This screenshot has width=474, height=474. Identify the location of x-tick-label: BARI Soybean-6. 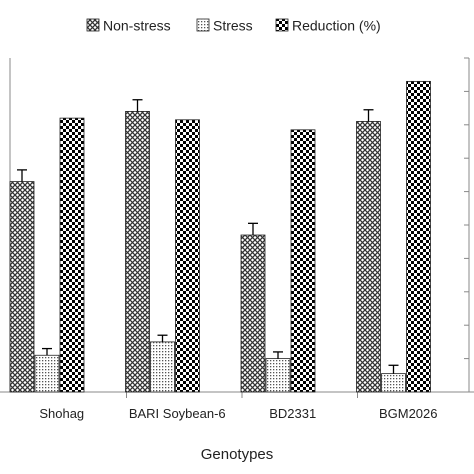
(177, 413).